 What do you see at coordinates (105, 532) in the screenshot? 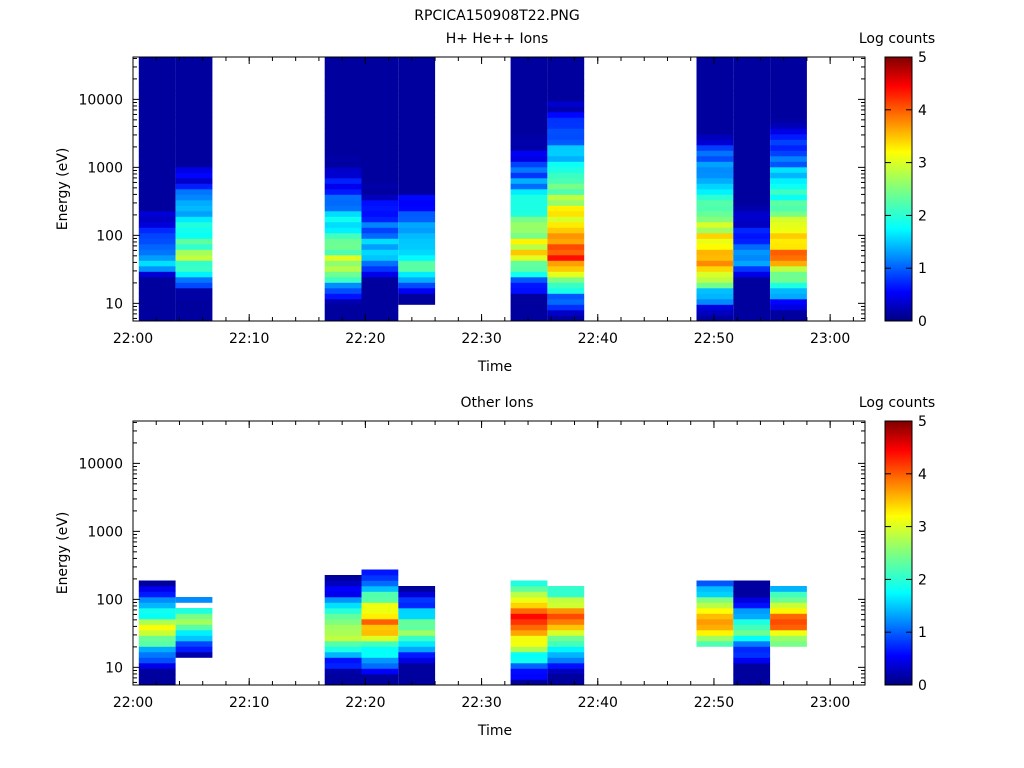
I see `y-tick-label: 1000` at bounding box center [105, 532].